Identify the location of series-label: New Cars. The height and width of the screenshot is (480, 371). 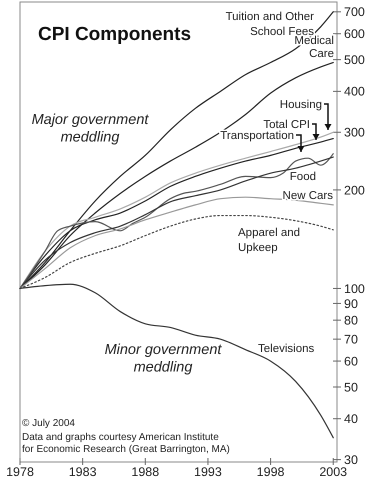
(308, 196).